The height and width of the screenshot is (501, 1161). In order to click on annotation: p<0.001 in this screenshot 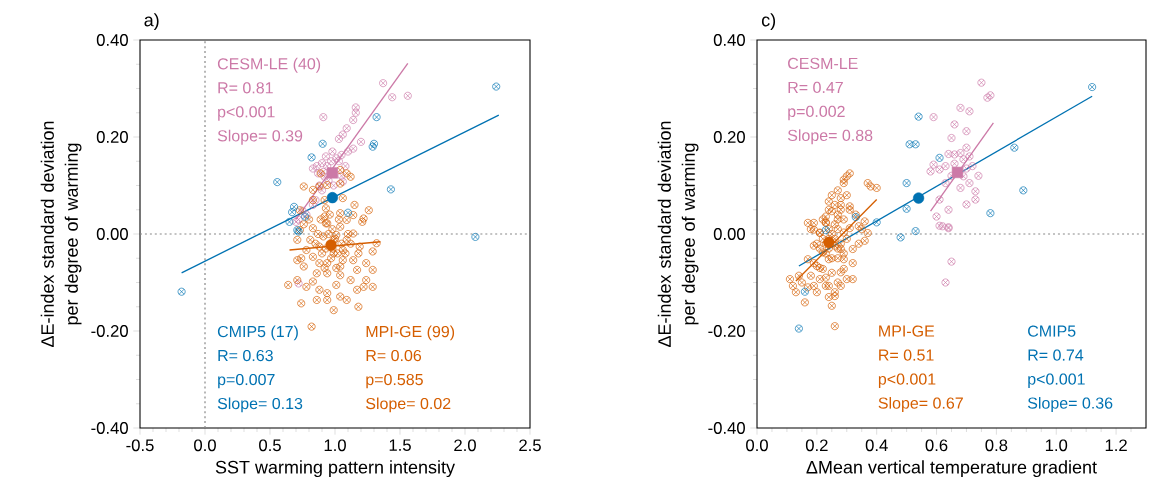, I will do `click(1056, 380)`.